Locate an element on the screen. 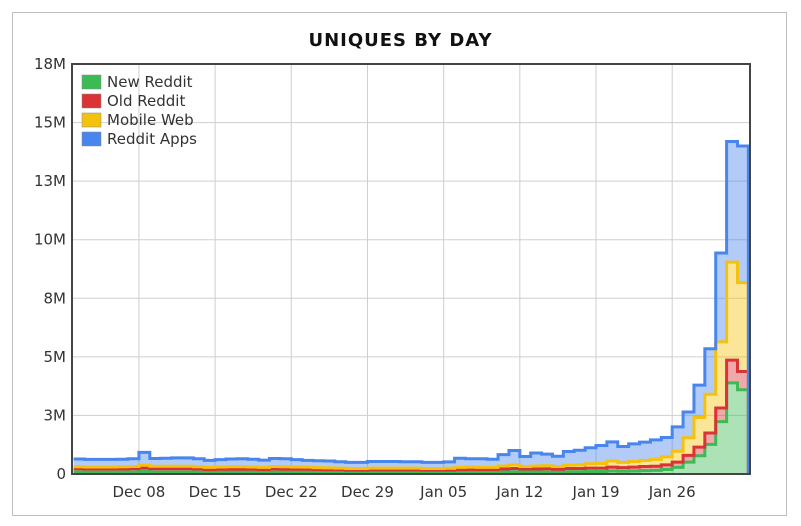  x-tick-label: Jan 26 is located at coordinates (672, 492).